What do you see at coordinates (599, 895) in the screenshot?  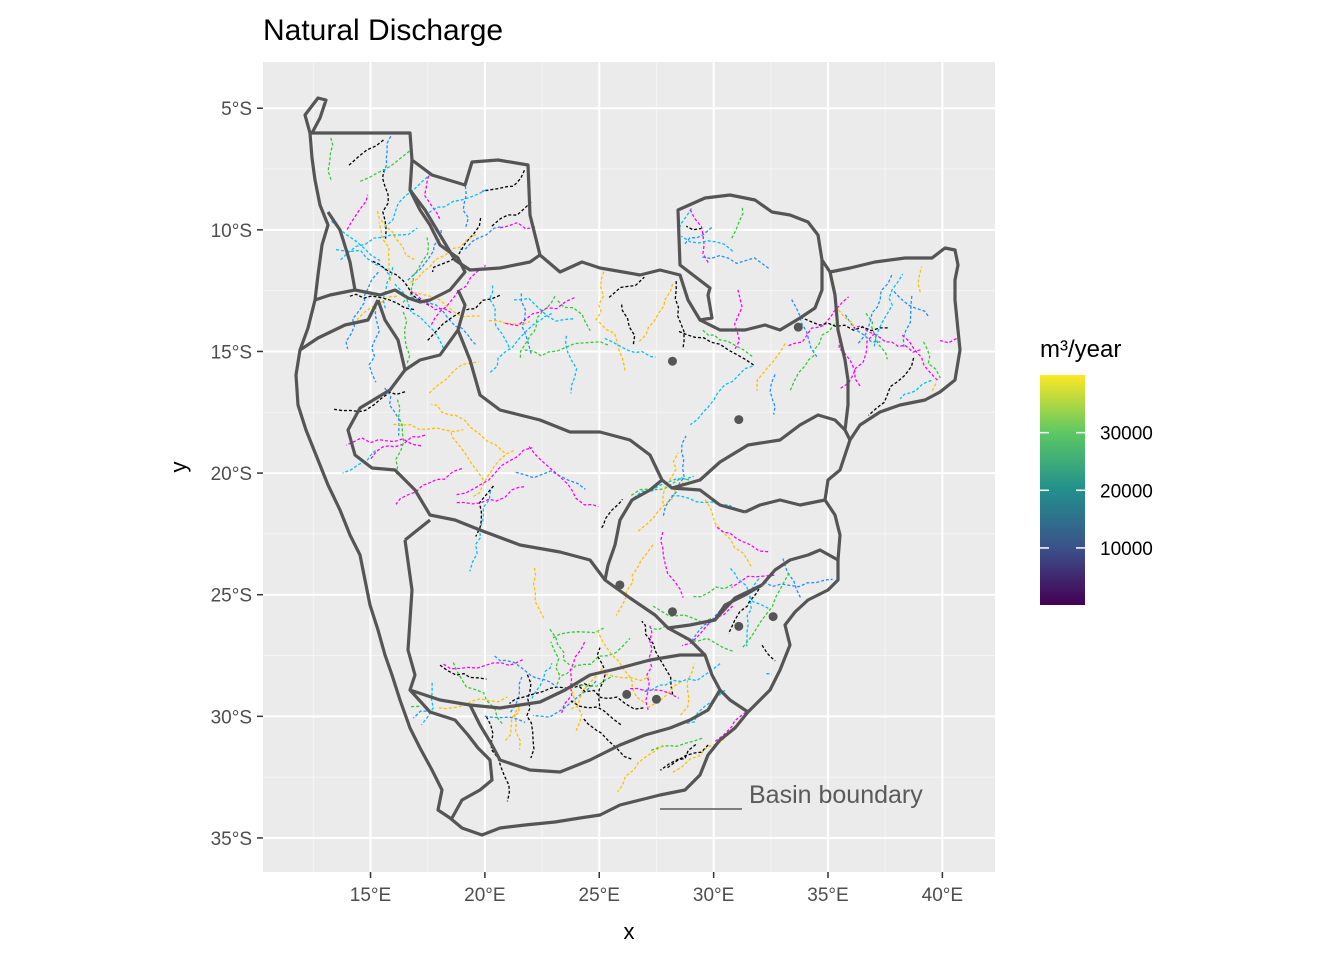 I see `x-tick-label: 25°E` at bounding box center [599, 895].